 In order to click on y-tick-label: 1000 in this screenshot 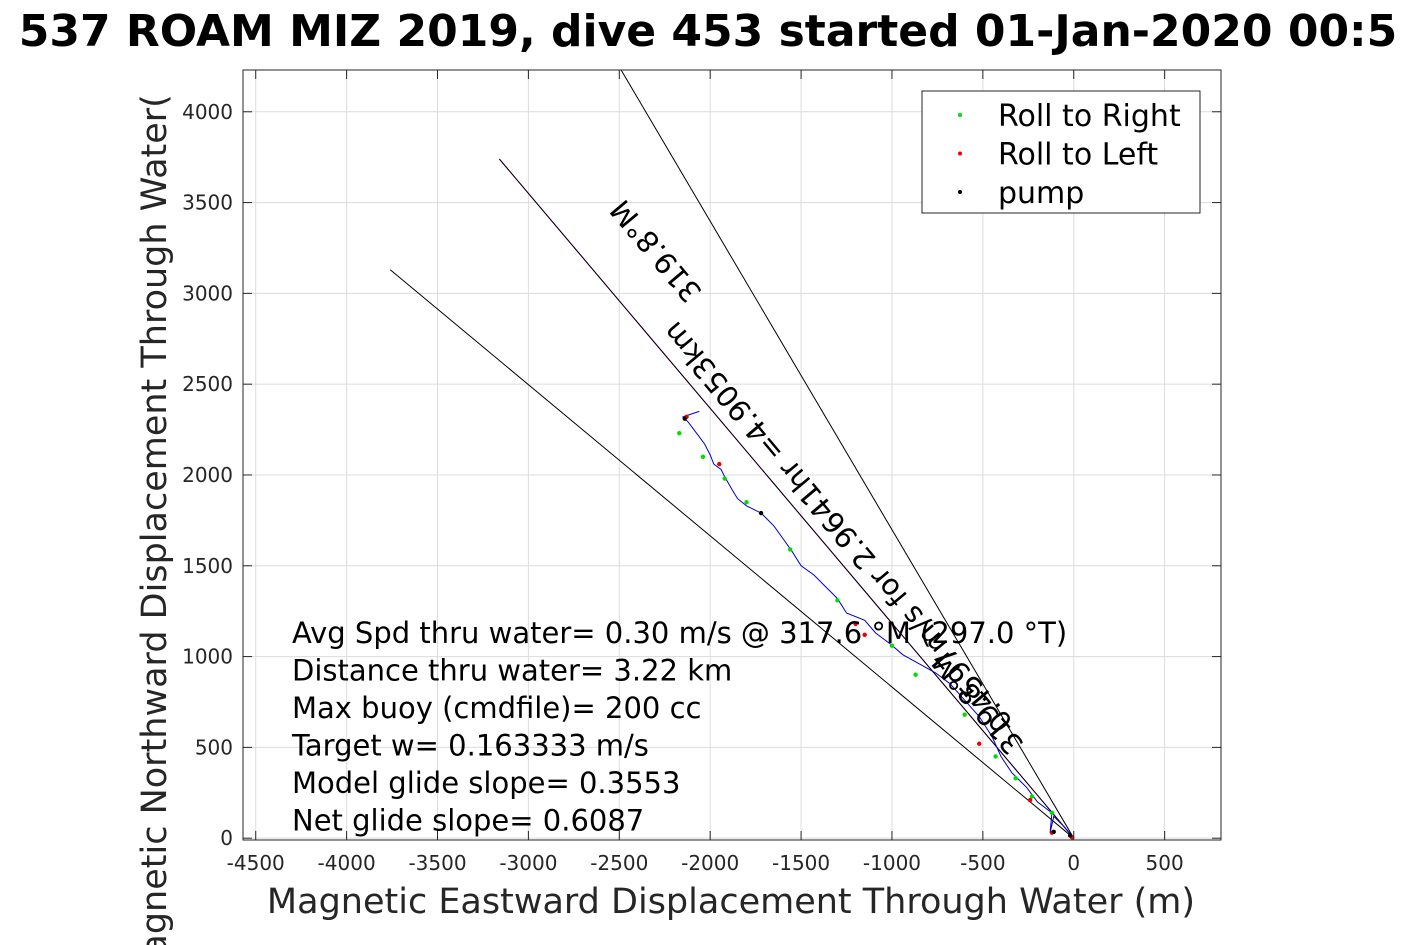, I will do `click(207, 657)`.